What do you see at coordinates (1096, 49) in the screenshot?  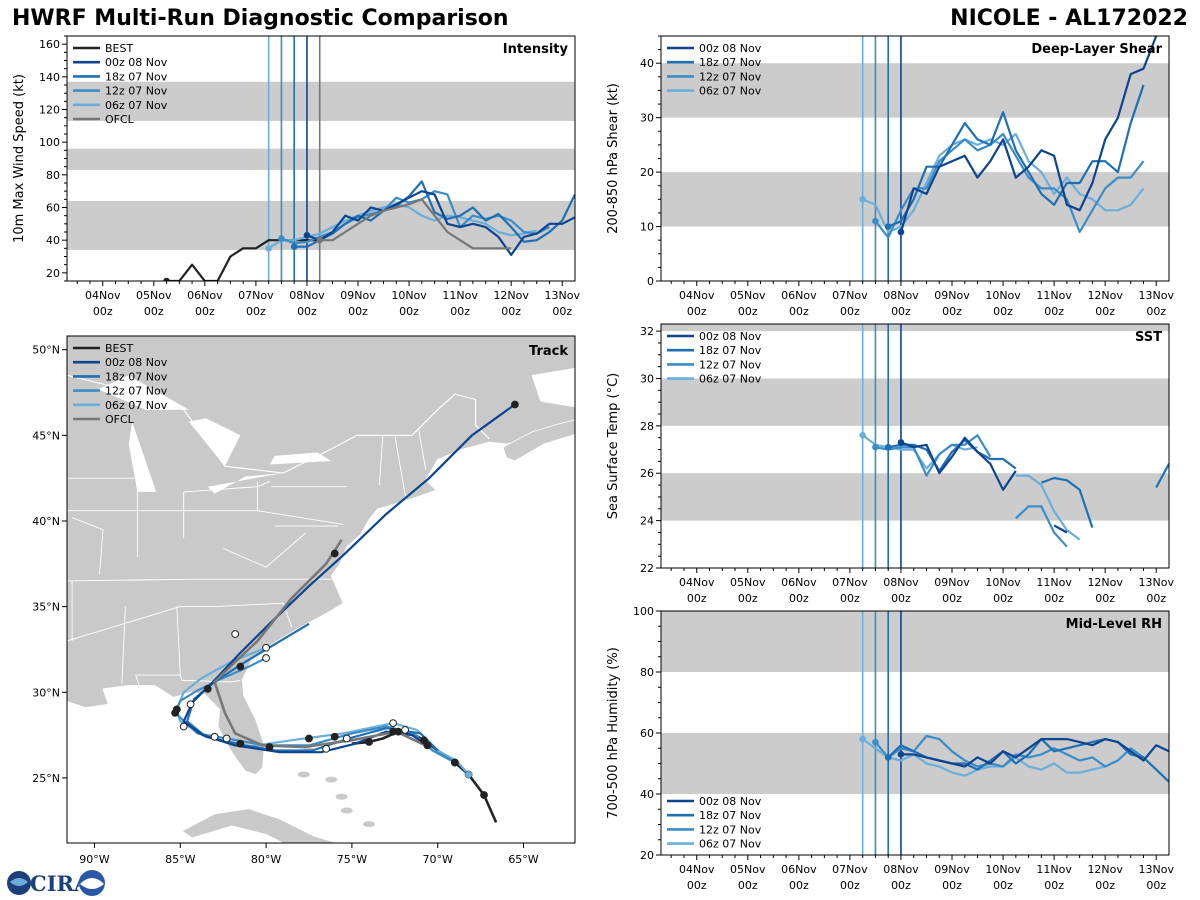 I see `shear-panel-title: Deep-Layer Shear` at bounding box center [1096, 49].